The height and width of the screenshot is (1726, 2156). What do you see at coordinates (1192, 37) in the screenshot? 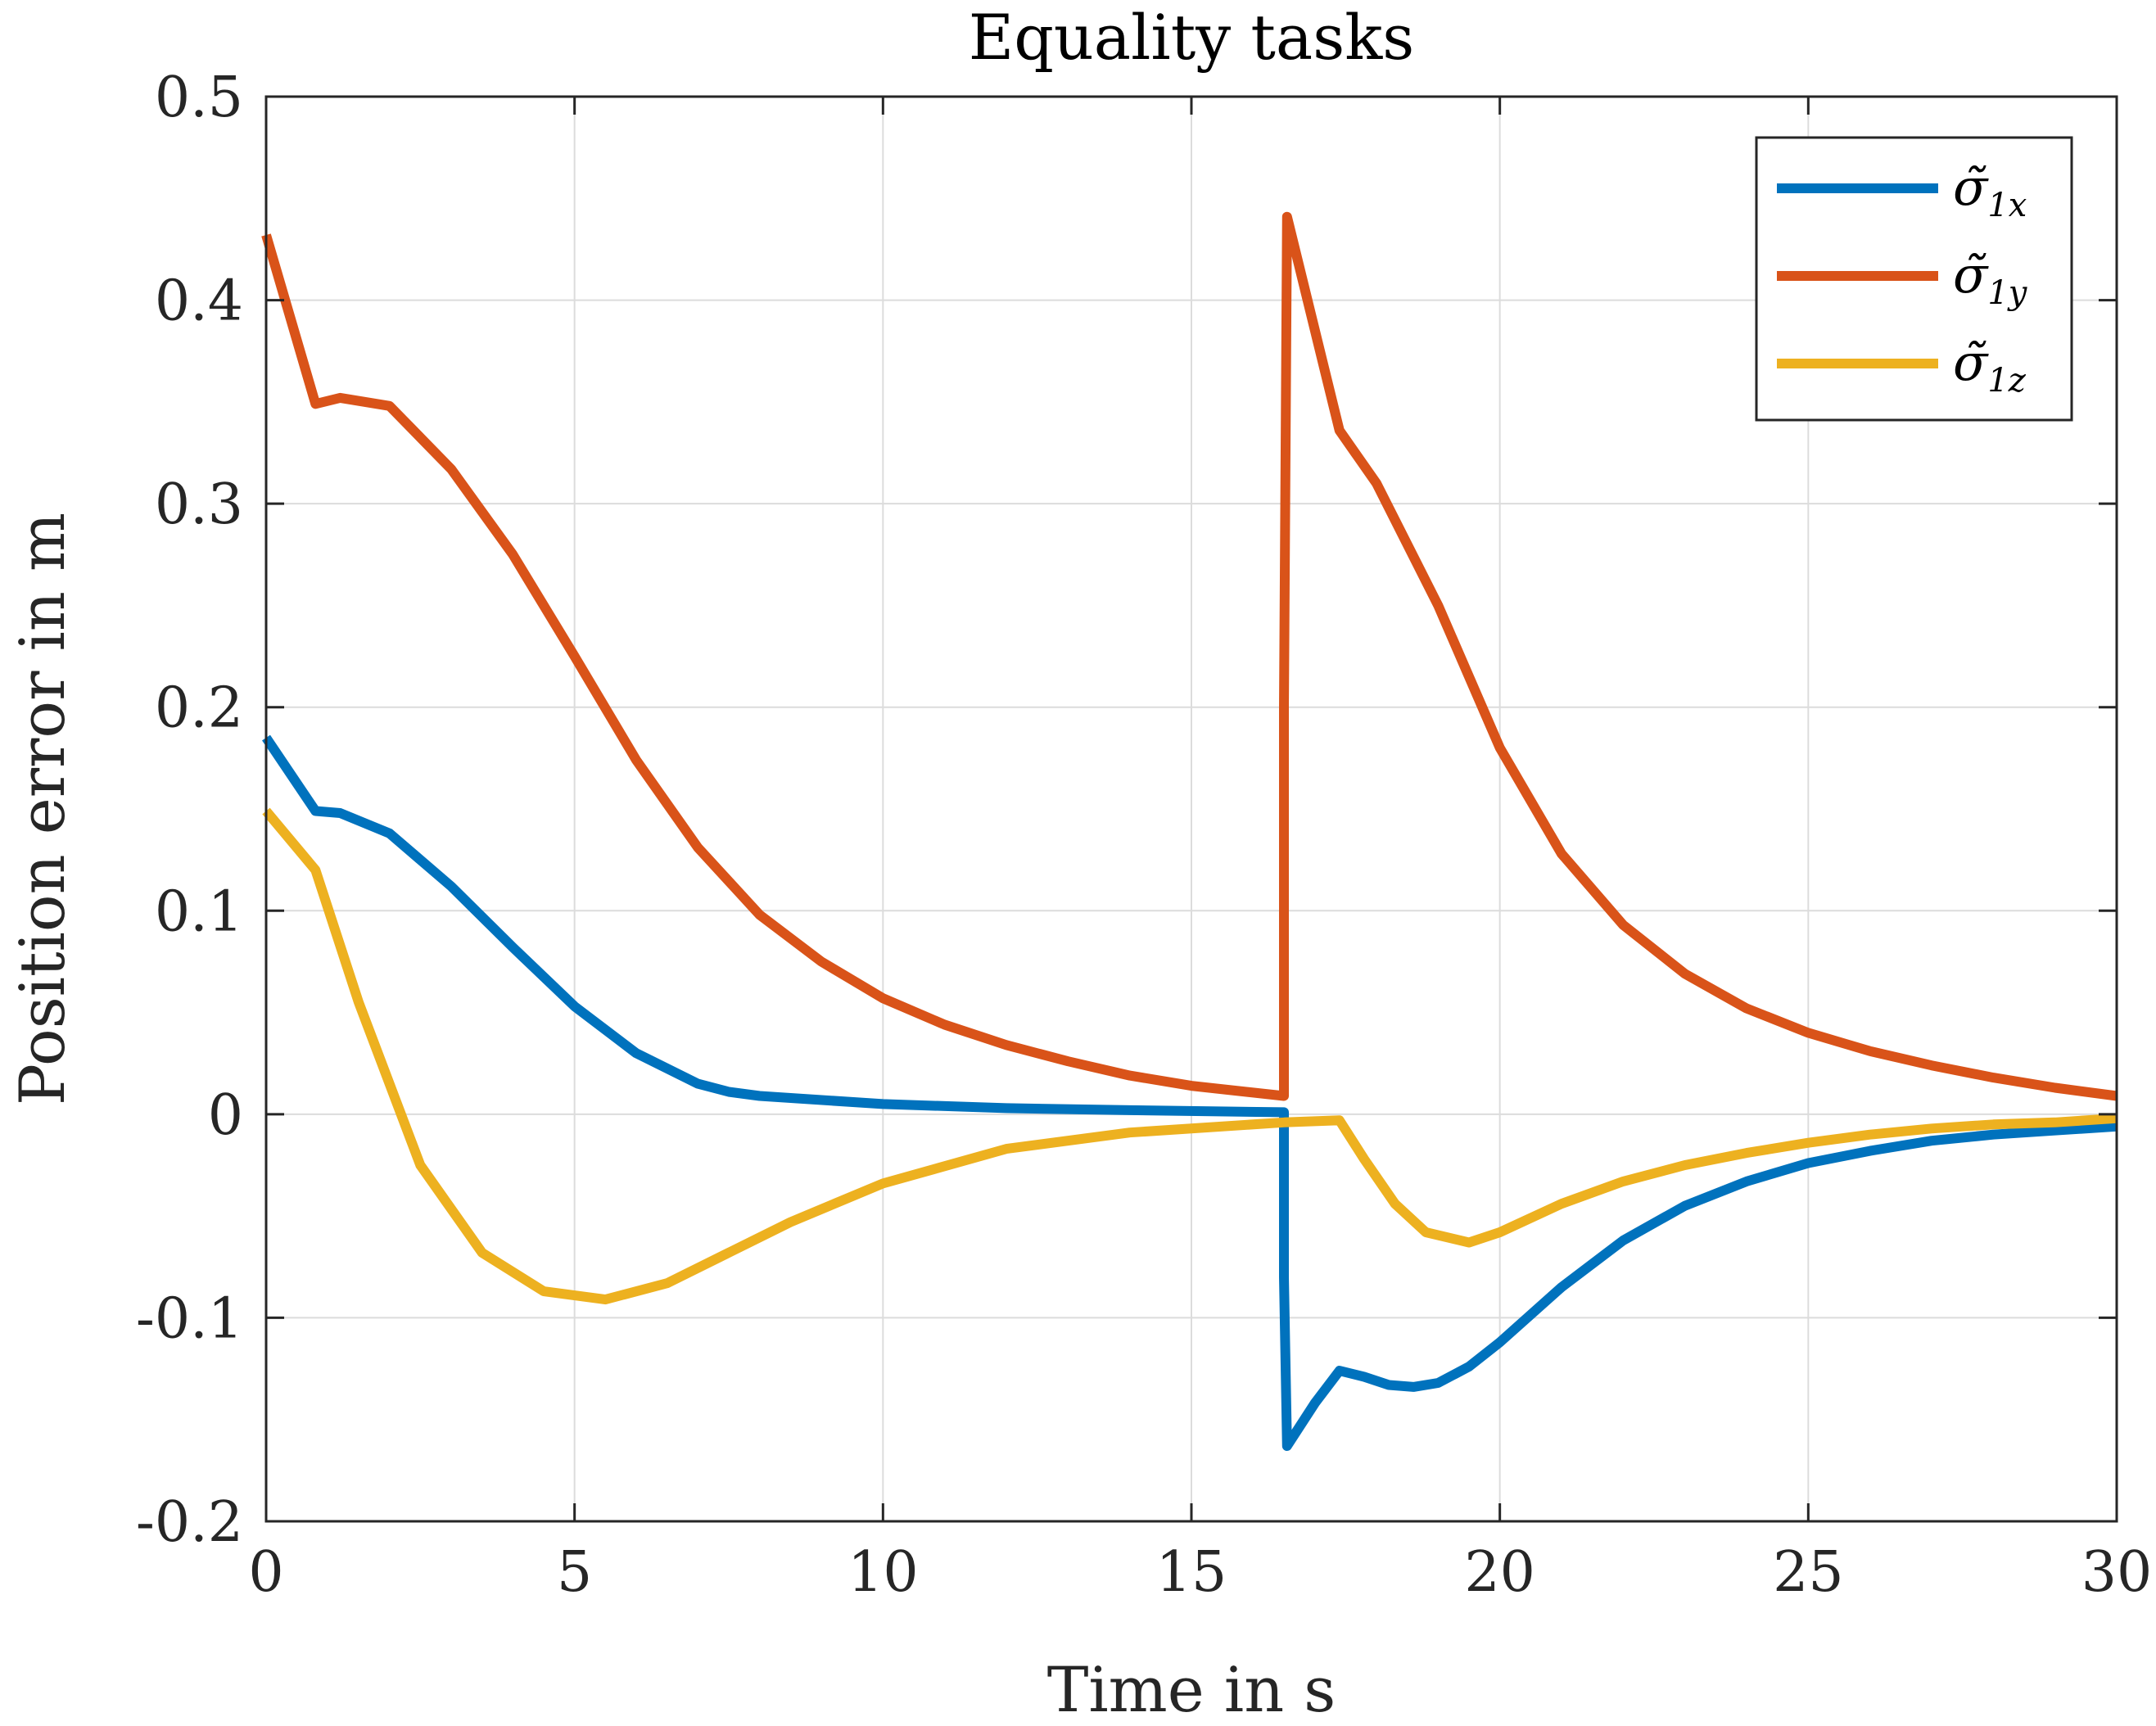
I see `chart-title: Equality tasks` at bounding box center [1192, 37].